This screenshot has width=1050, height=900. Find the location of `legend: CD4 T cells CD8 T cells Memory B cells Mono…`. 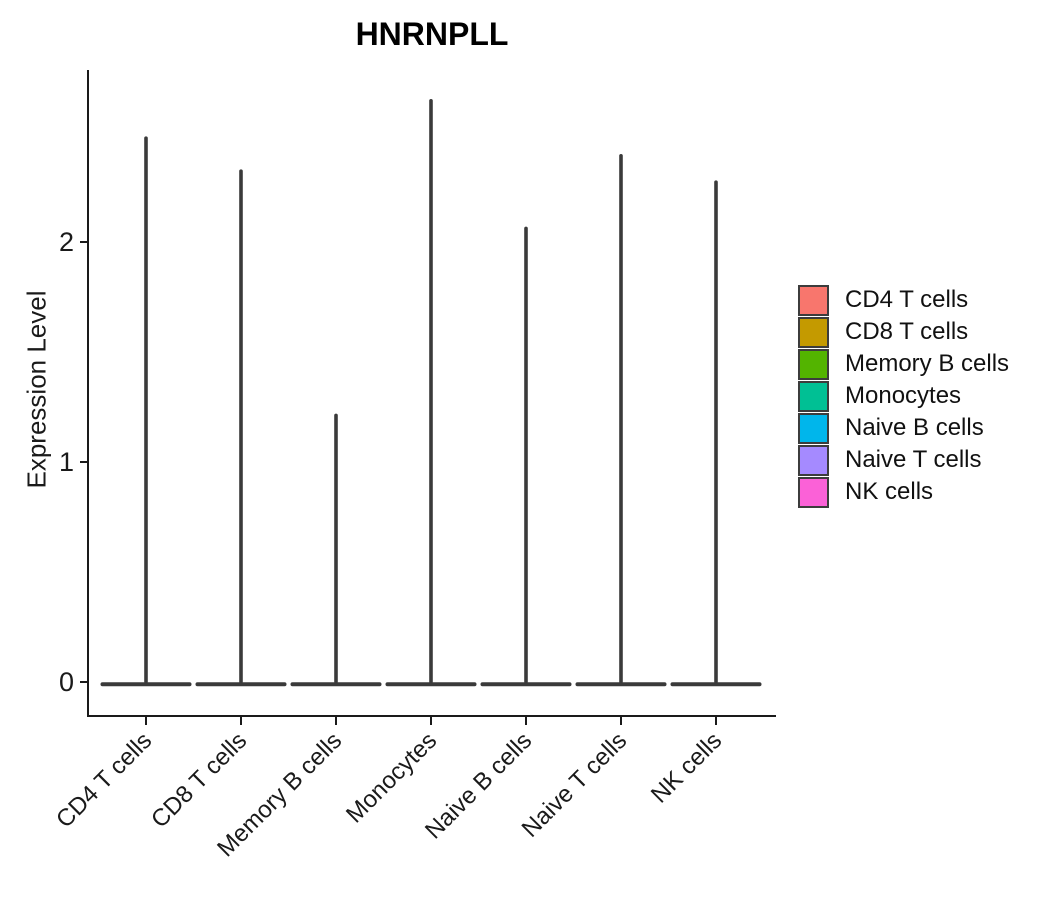

legend: CD4 T cells CD8 T cells Memory B cells Mono… is located at coordinates (903, 396).